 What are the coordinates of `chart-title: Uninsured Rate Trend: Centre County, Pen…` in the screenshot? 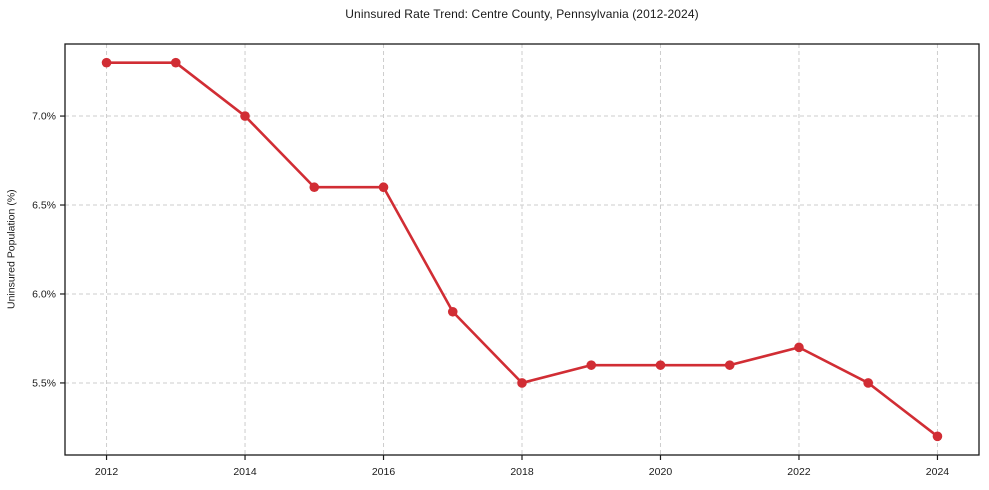 It's located at (522, 14).